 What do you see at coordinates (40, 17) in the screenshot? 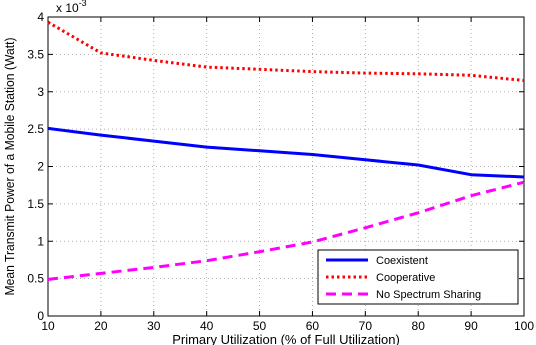
I see `y-tick-label: 4` at bounding box center [40, 17].